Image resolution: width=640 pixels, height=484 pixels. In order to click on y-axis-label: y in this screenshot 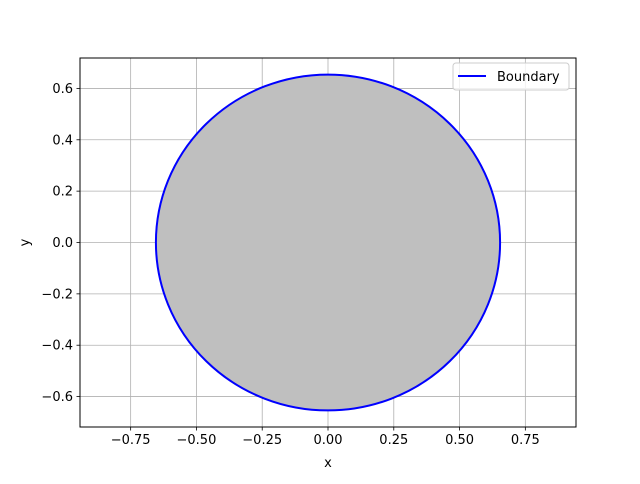, I will do `click(25, 242)`.